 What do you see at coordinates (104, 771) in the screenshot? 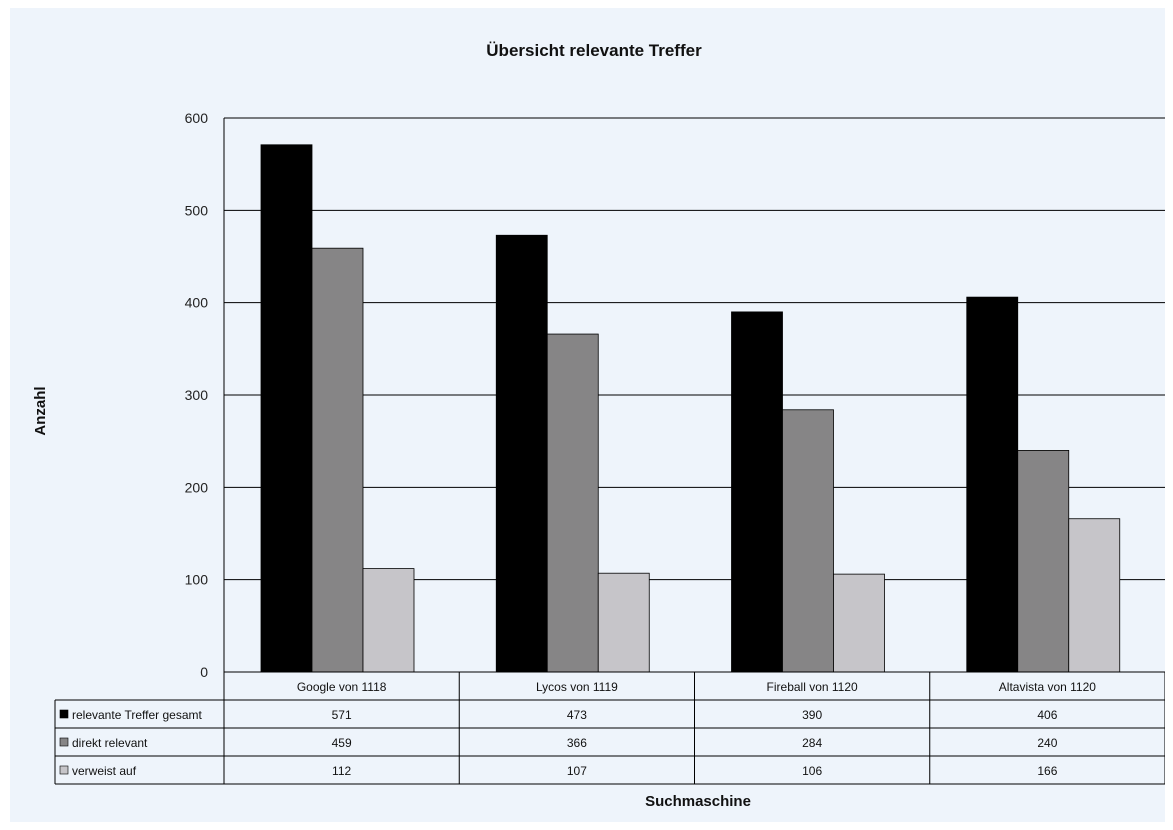
I see `legend-label: verweist auf` at bounding box center [104, 771].